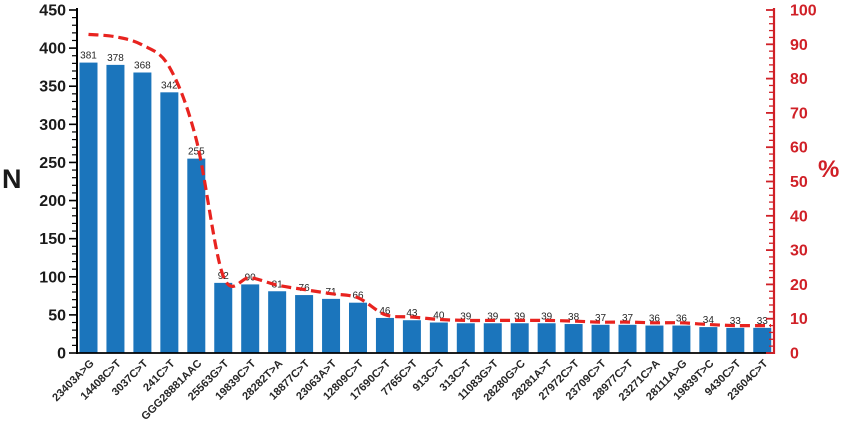  What do you see at coordinates (794, 354) in the screenshot?
I see `right-tick-label: 0` at bounding box center [794, 354].